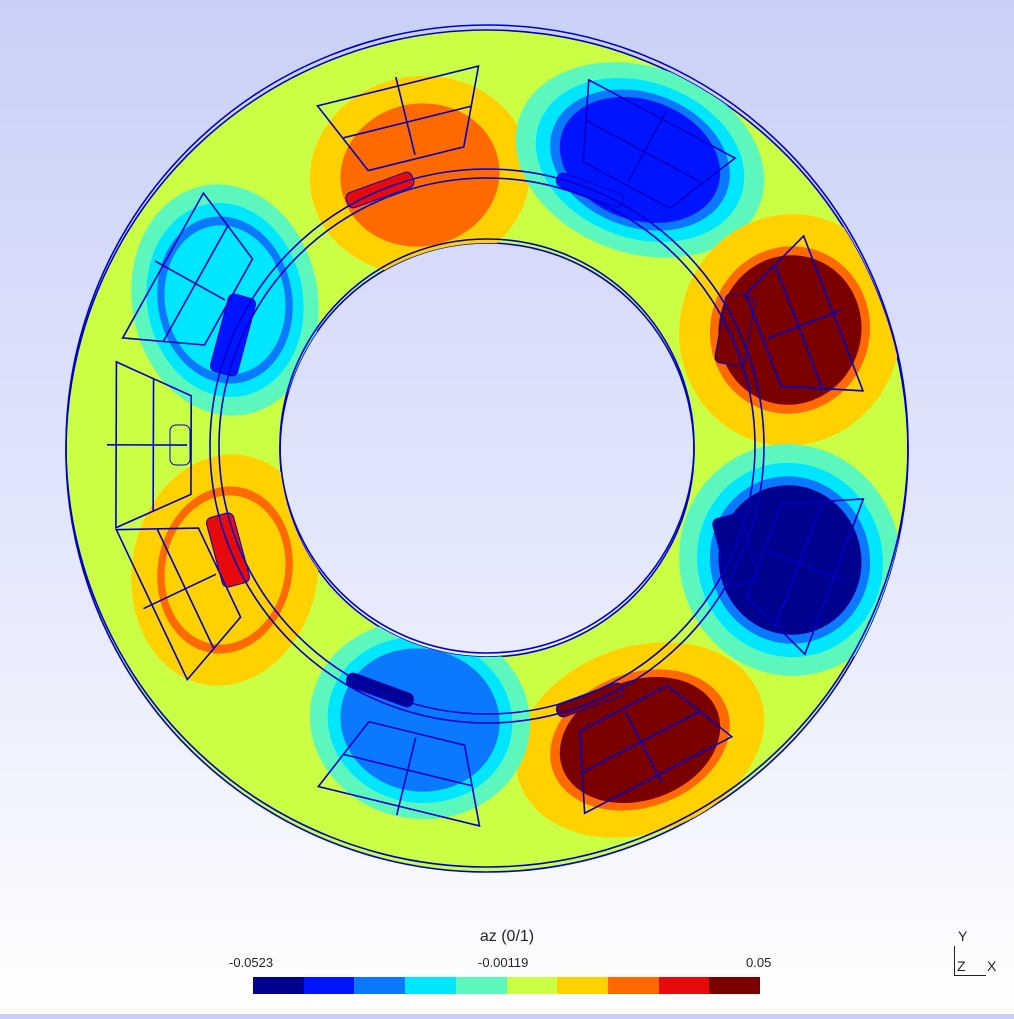  I want to click on colorbar-mid-label: -0.00119, so click(503, 962).